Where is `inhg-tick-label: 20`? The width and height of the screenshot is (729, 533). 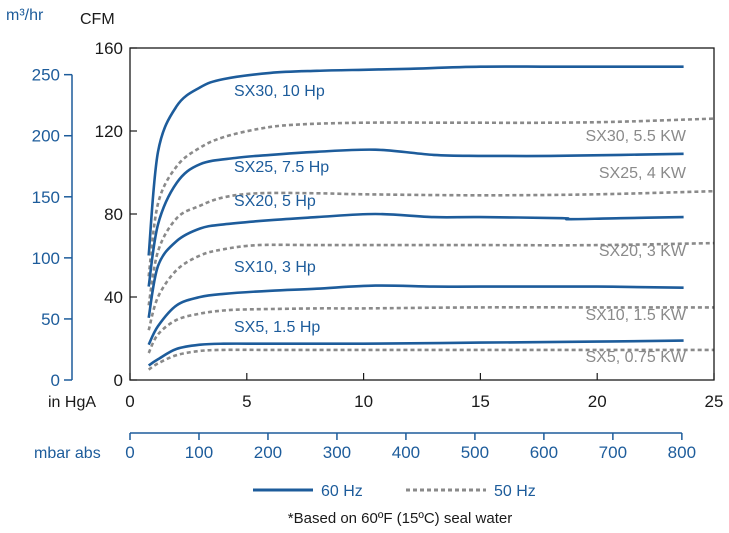
inhg-tick-label: 20 is located at coordinates (597, 401).